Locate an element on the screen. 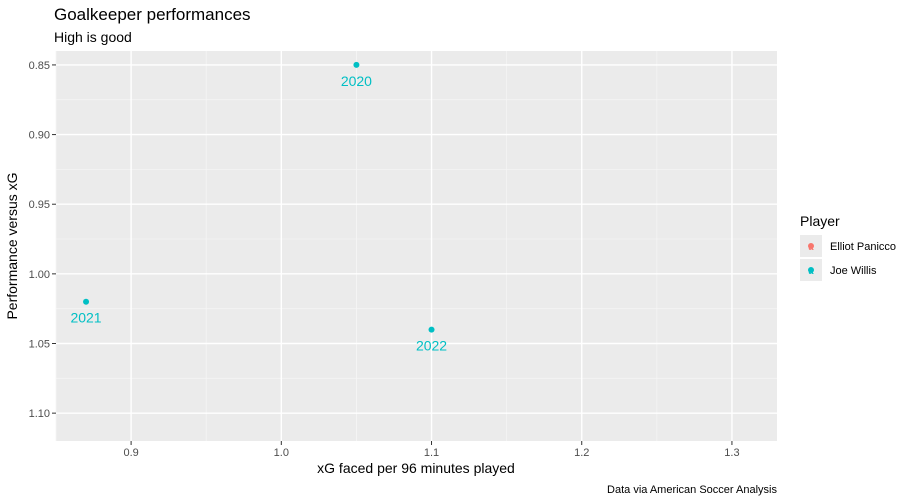  y-axis-ticks: 0.85 0.90 0.95 1.00 1.05 1.10 is located at coordinates (42, 240).